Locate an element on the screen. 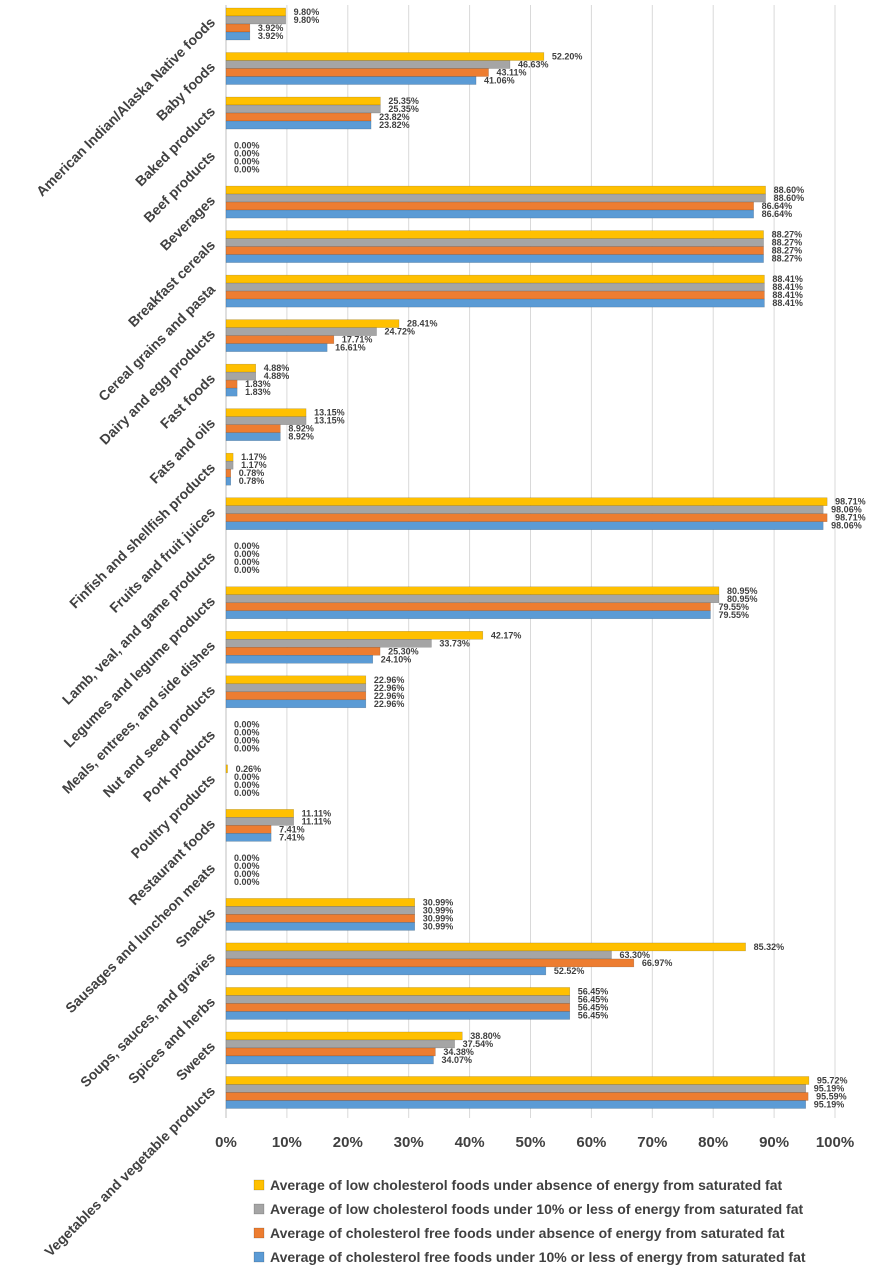 The height and width of the screenshot is (1280, 883). data-label: 66.97% is located at coordinates (657, 963).